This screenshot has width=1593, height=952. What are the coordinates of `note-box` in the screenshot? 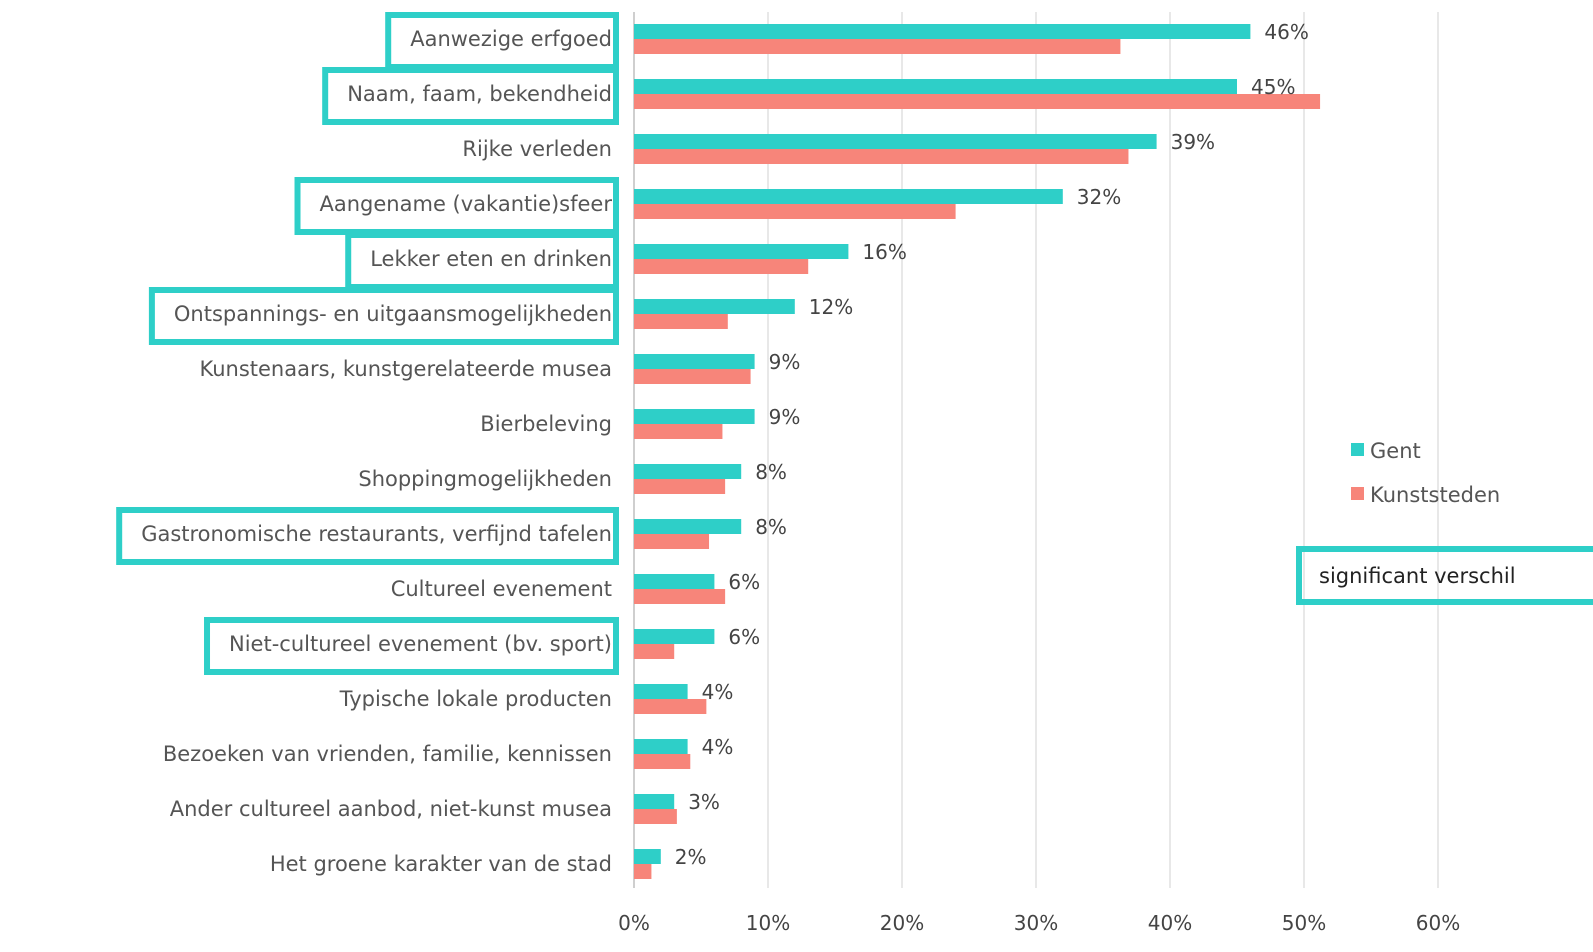 It's located at (1444, 575).